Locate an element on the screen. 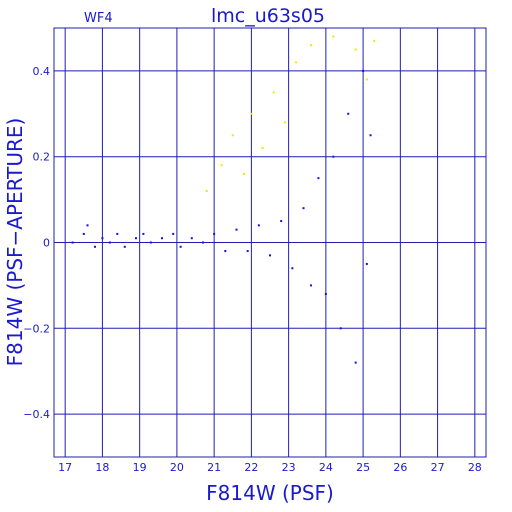 The height and width of the screenshot is (512, 512). chart-title: lmc_u63s05 is located at coordinates (268, 16).